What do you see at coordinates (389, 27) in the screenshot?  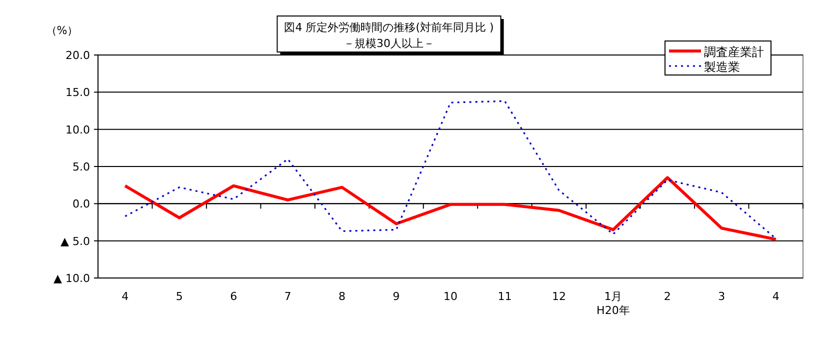 I see `chart-title: 図4 所定外労働時間の推移(対前年同月比 )` at bounding box center [389, 27].